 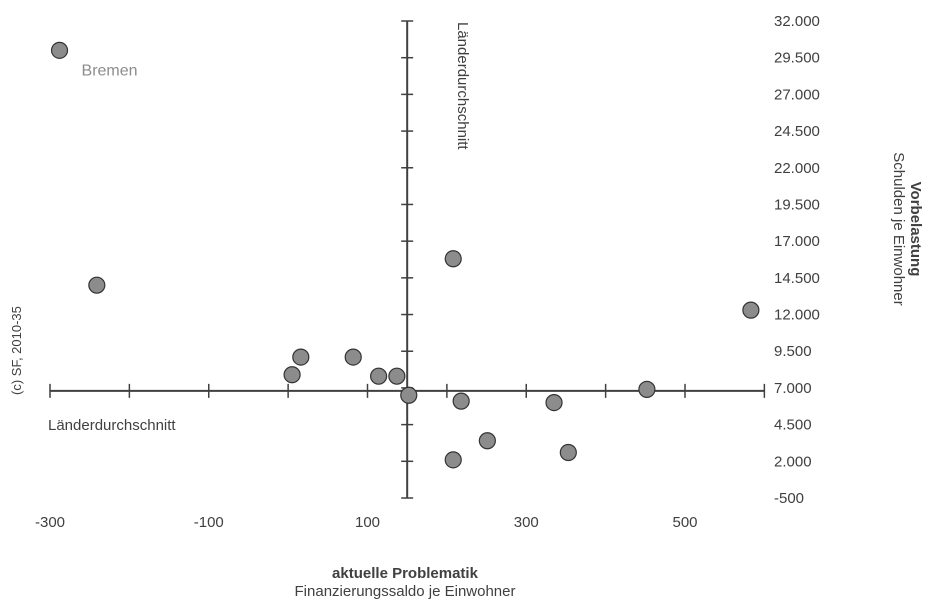 I want to click on point-label: Bremen, so click(x=110, y=70).